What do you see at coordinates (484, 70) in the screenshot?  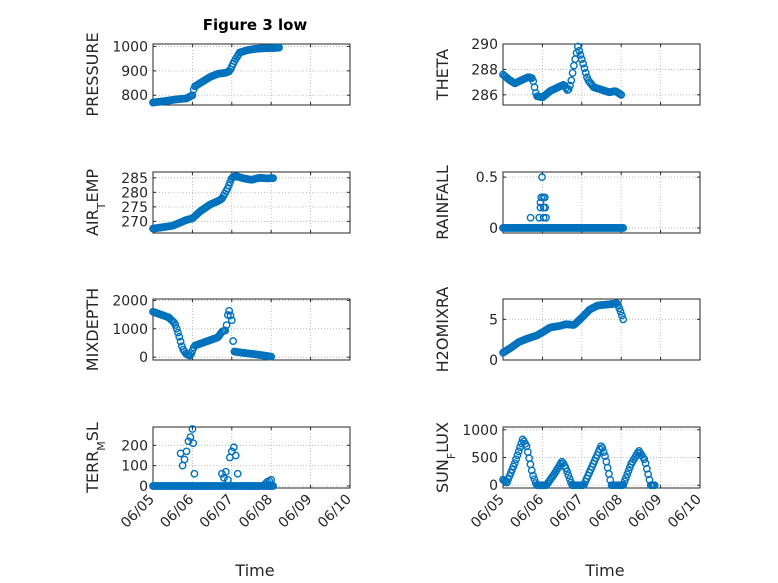 I see `y-tick-label: 288` at bounding box center [484, 70].